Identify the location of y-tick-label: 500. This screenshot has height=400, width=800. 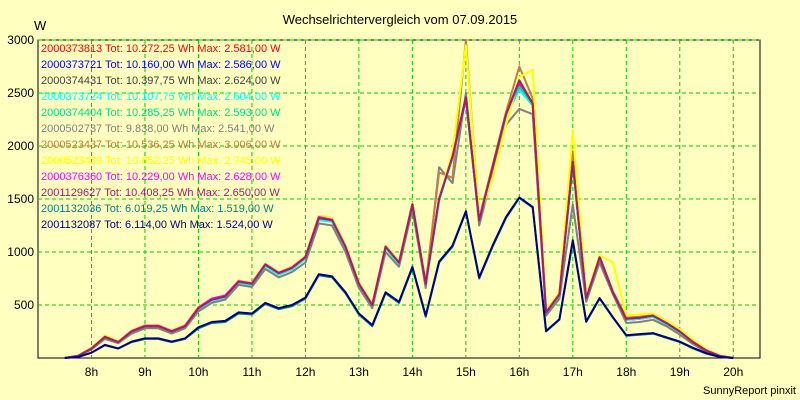
(24, 305).